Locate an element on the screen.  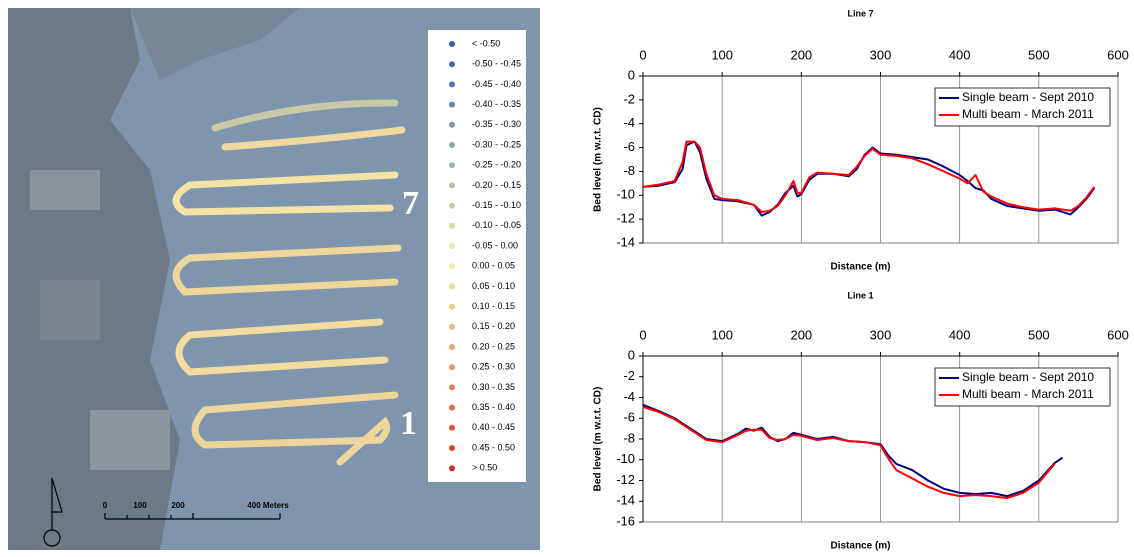
legend-label: 0.20 - 0.25 is located at coordinates (493, 346).